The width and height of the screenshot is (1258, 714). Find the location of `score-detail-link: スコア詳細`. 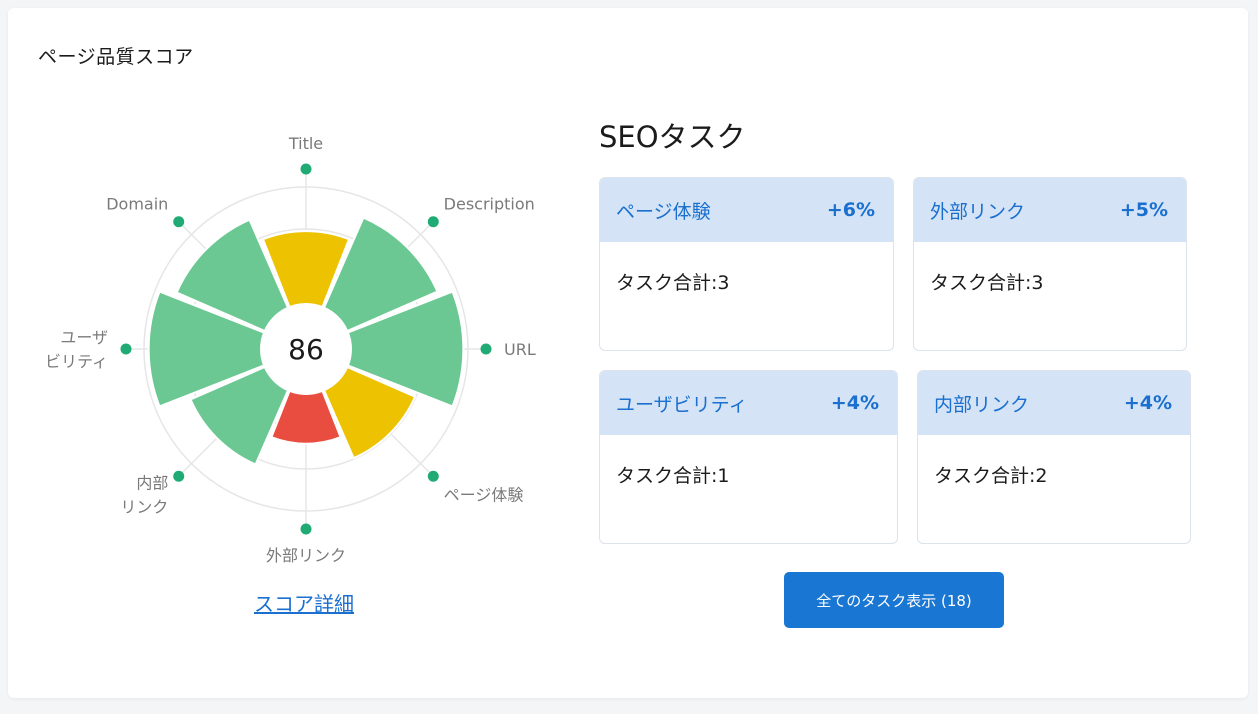

score-detail-link: スコア詳細 is located at coordinates (304, 604).